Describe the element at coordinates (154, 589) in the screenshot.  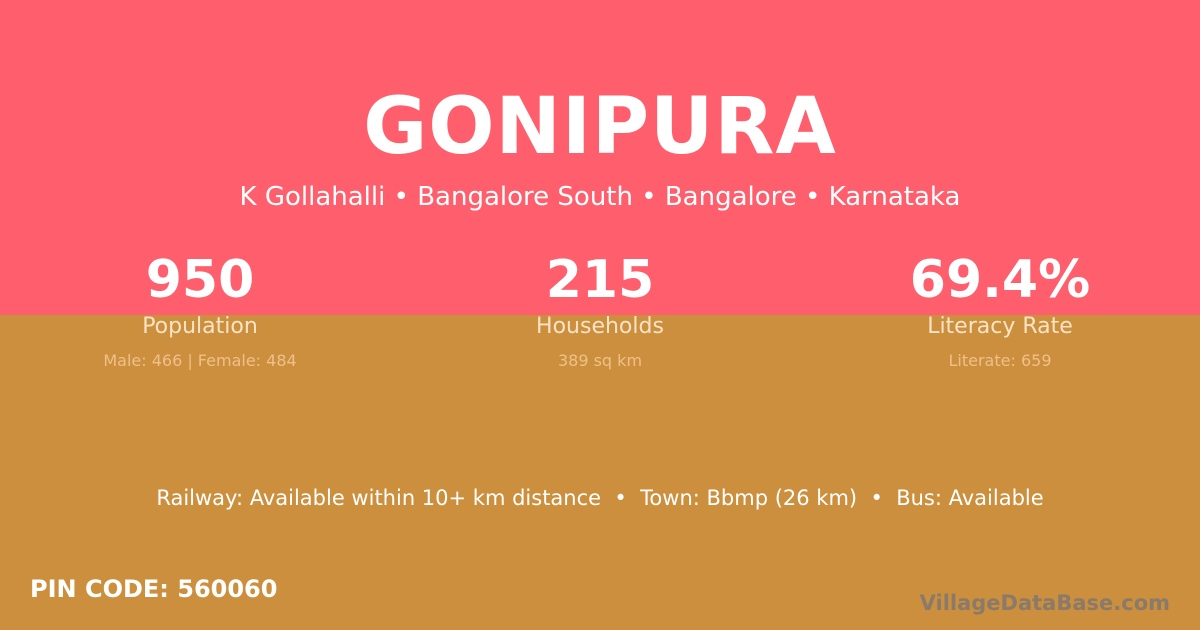
I see `pin-code: PIN CODE: 560060` at that location.